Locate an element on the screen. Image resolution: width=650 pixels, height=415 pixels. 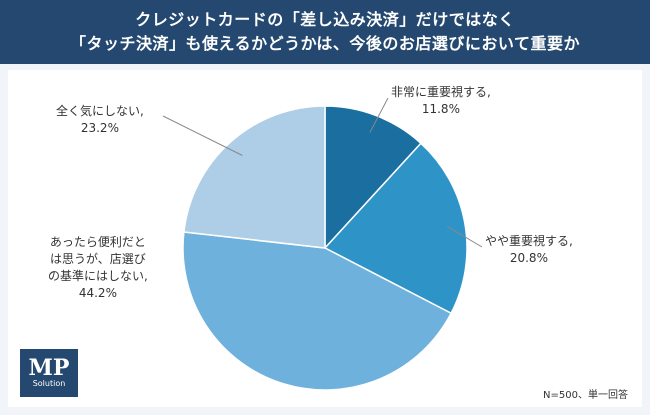
slice-somewhat-important is located at coordinates (395, 228).